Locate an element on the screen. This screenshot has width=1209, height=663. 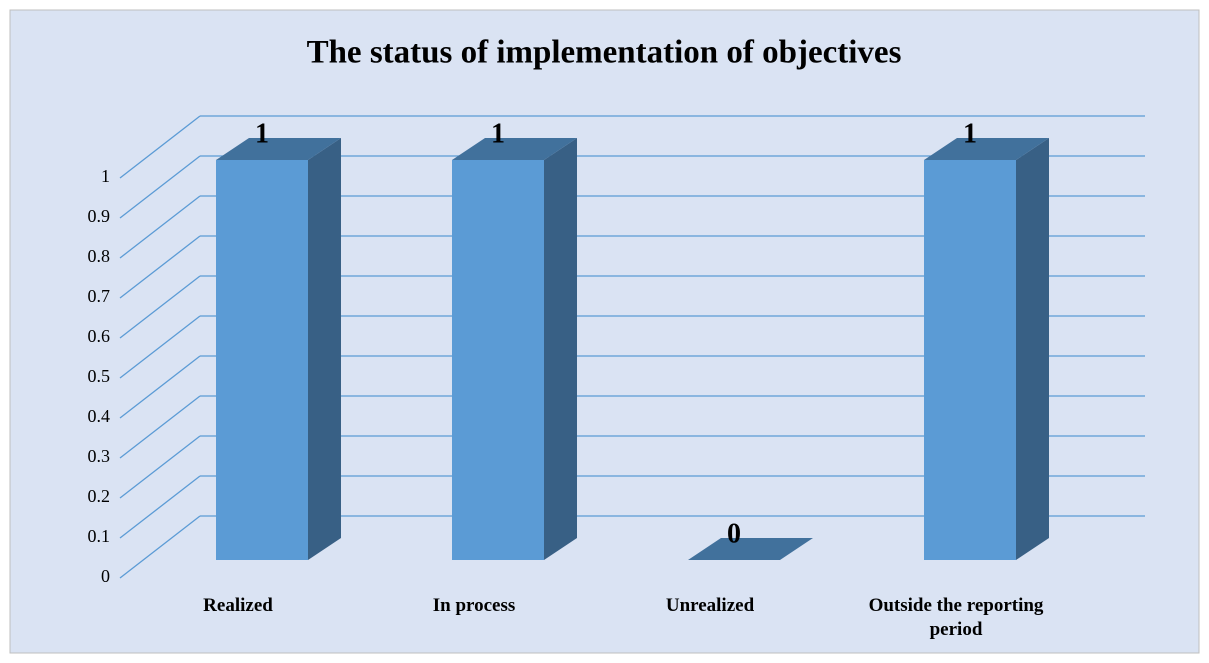
y-tick-label: 0.1 is located at coordinates (99, 536).